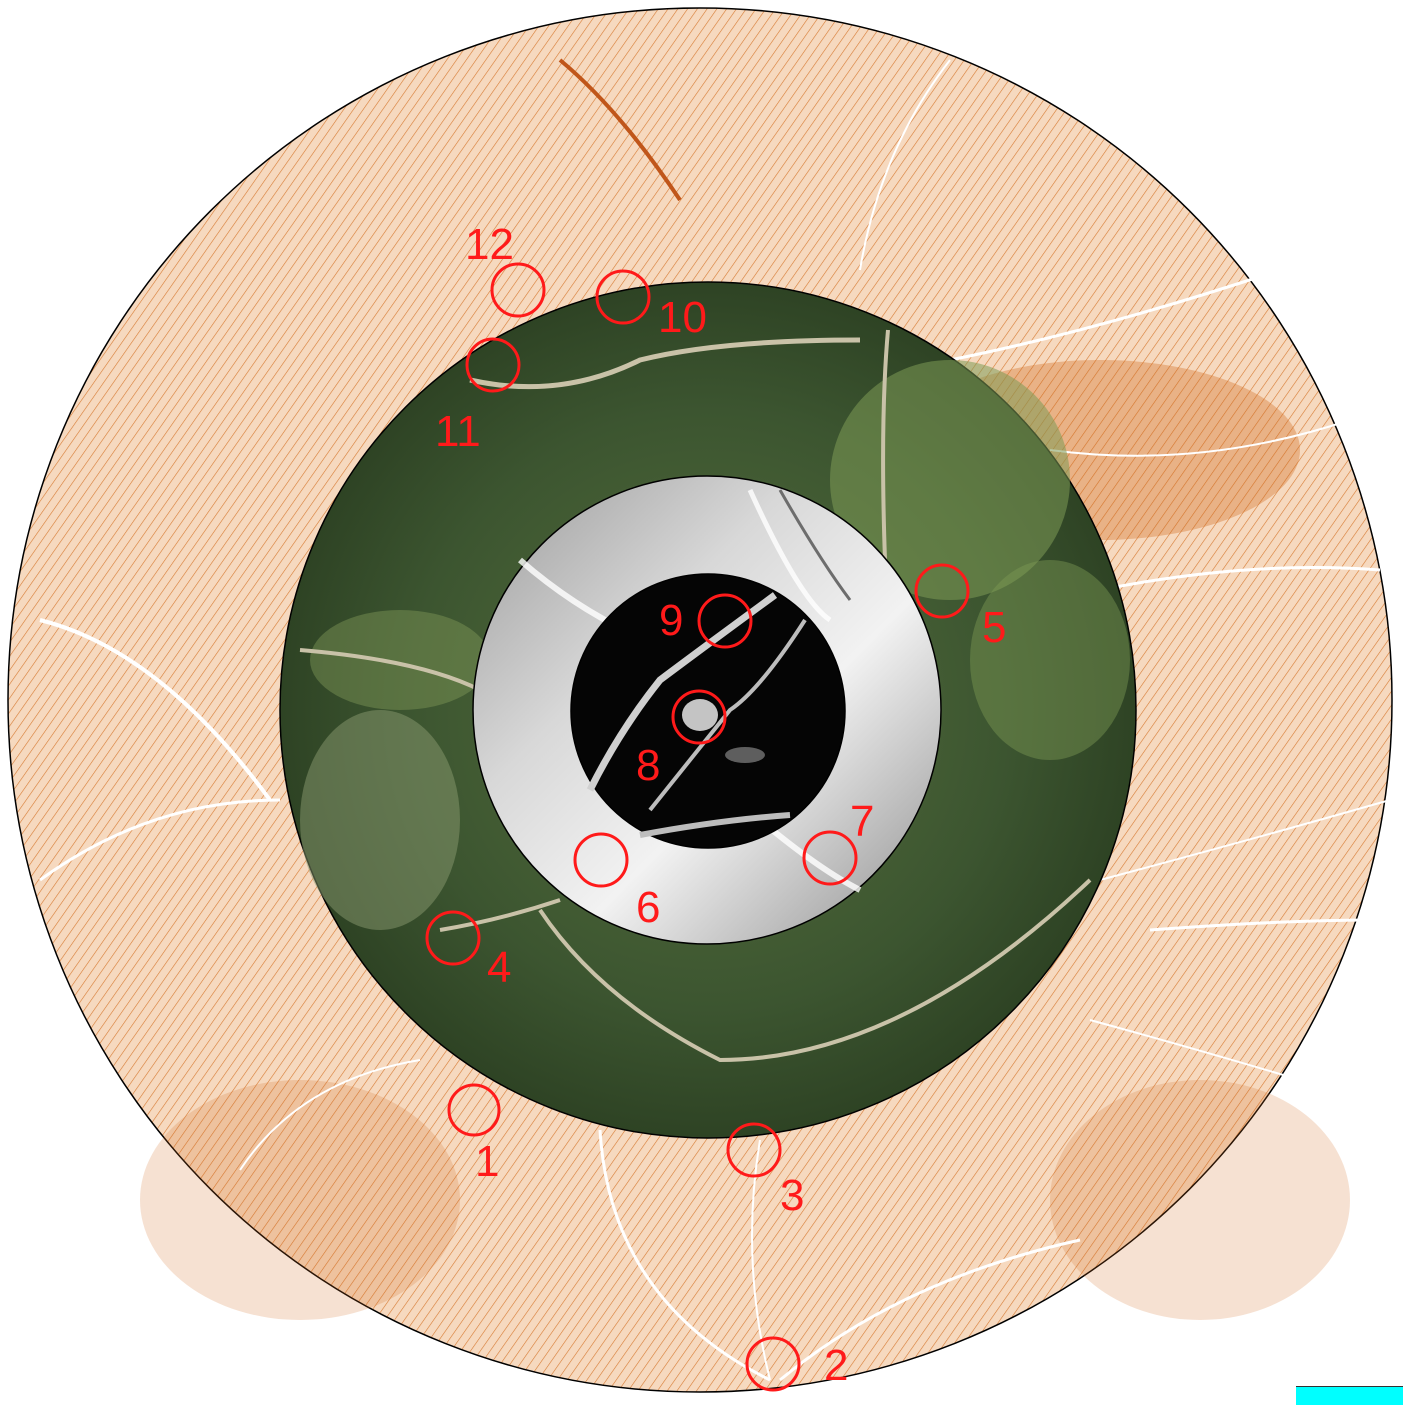  Describe the element at coordinates (796, 1364) in the screenshot. I see `marker-2: 2` at that location.